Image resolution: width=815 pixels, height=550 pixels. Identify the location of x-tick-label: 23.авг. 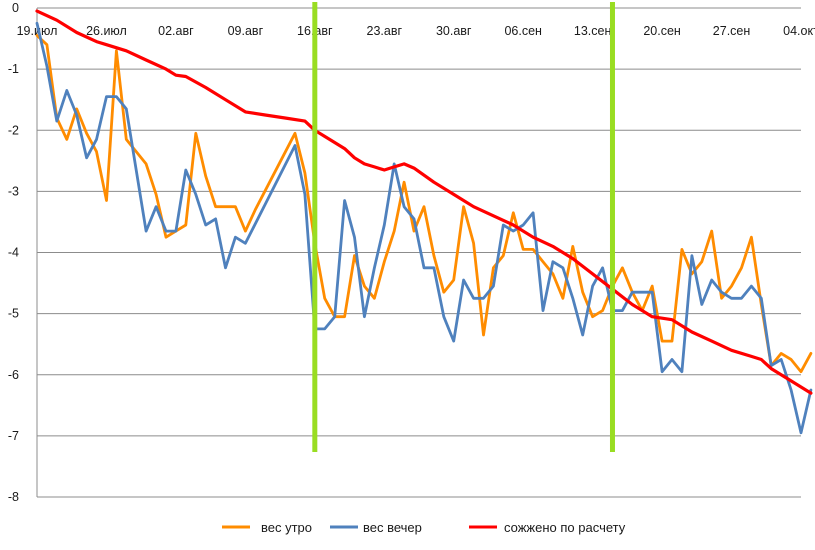
(385, 31).